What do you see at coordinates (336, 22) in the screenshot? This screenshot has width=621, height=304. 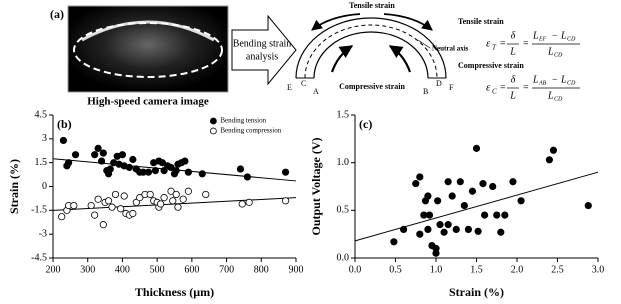 I see `tensile-arrow` at bounding box center [336, 22].